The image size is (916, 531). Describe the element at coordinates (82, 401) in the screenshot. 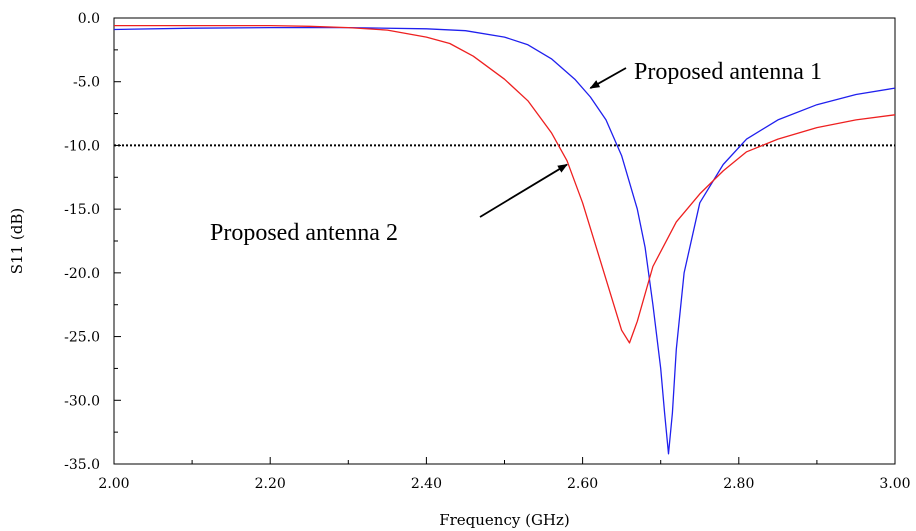

I see `y-tick-label: -30.0` at that location.